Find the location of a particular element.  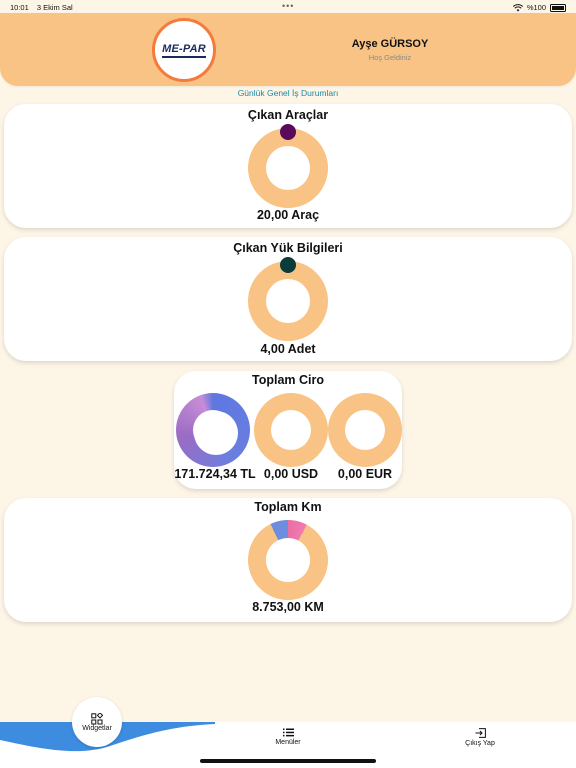

ciro-value-usd: 0,00 USD is located at coordinates (291, 474).